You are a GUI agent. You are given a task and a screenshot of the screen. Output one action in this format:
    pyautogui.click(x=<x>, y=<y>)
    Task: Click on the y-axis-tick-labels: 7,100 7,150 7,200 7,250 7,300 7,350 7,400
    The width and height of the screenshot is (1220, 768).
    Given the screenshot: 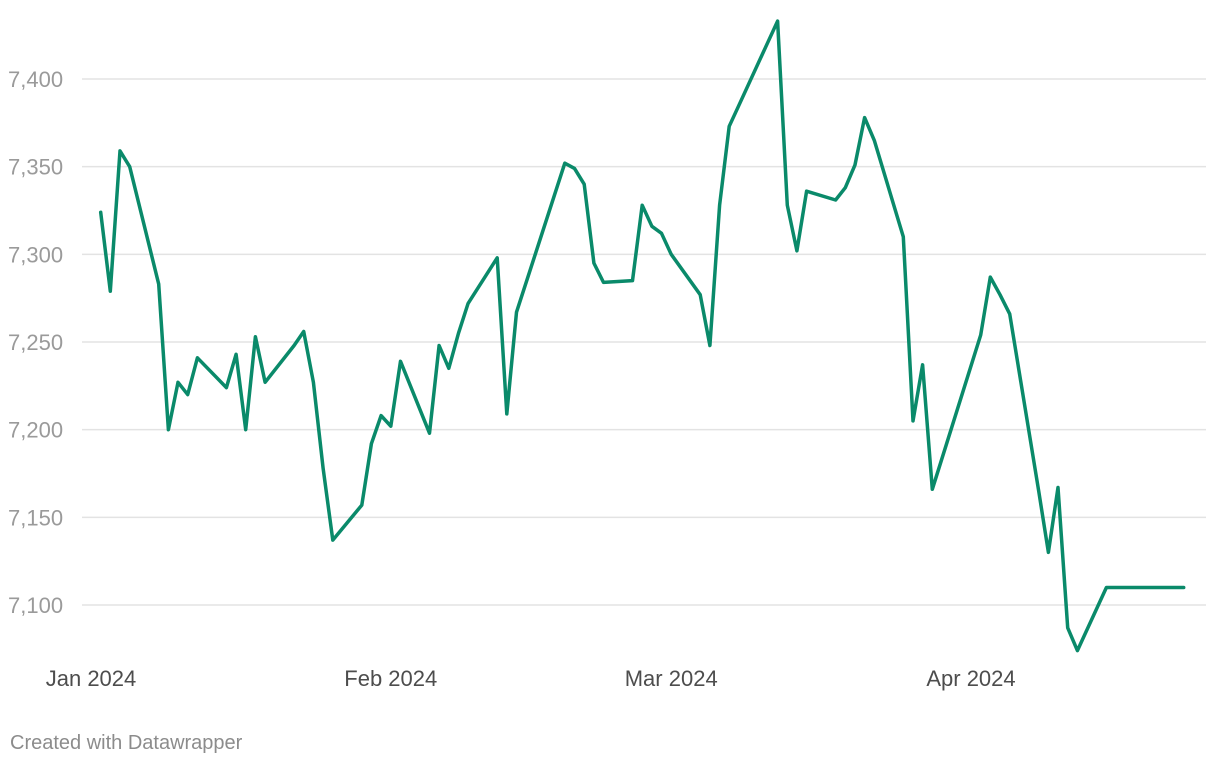 What is the action you would take?
    pyautogui.click(x=35, y=342)
    